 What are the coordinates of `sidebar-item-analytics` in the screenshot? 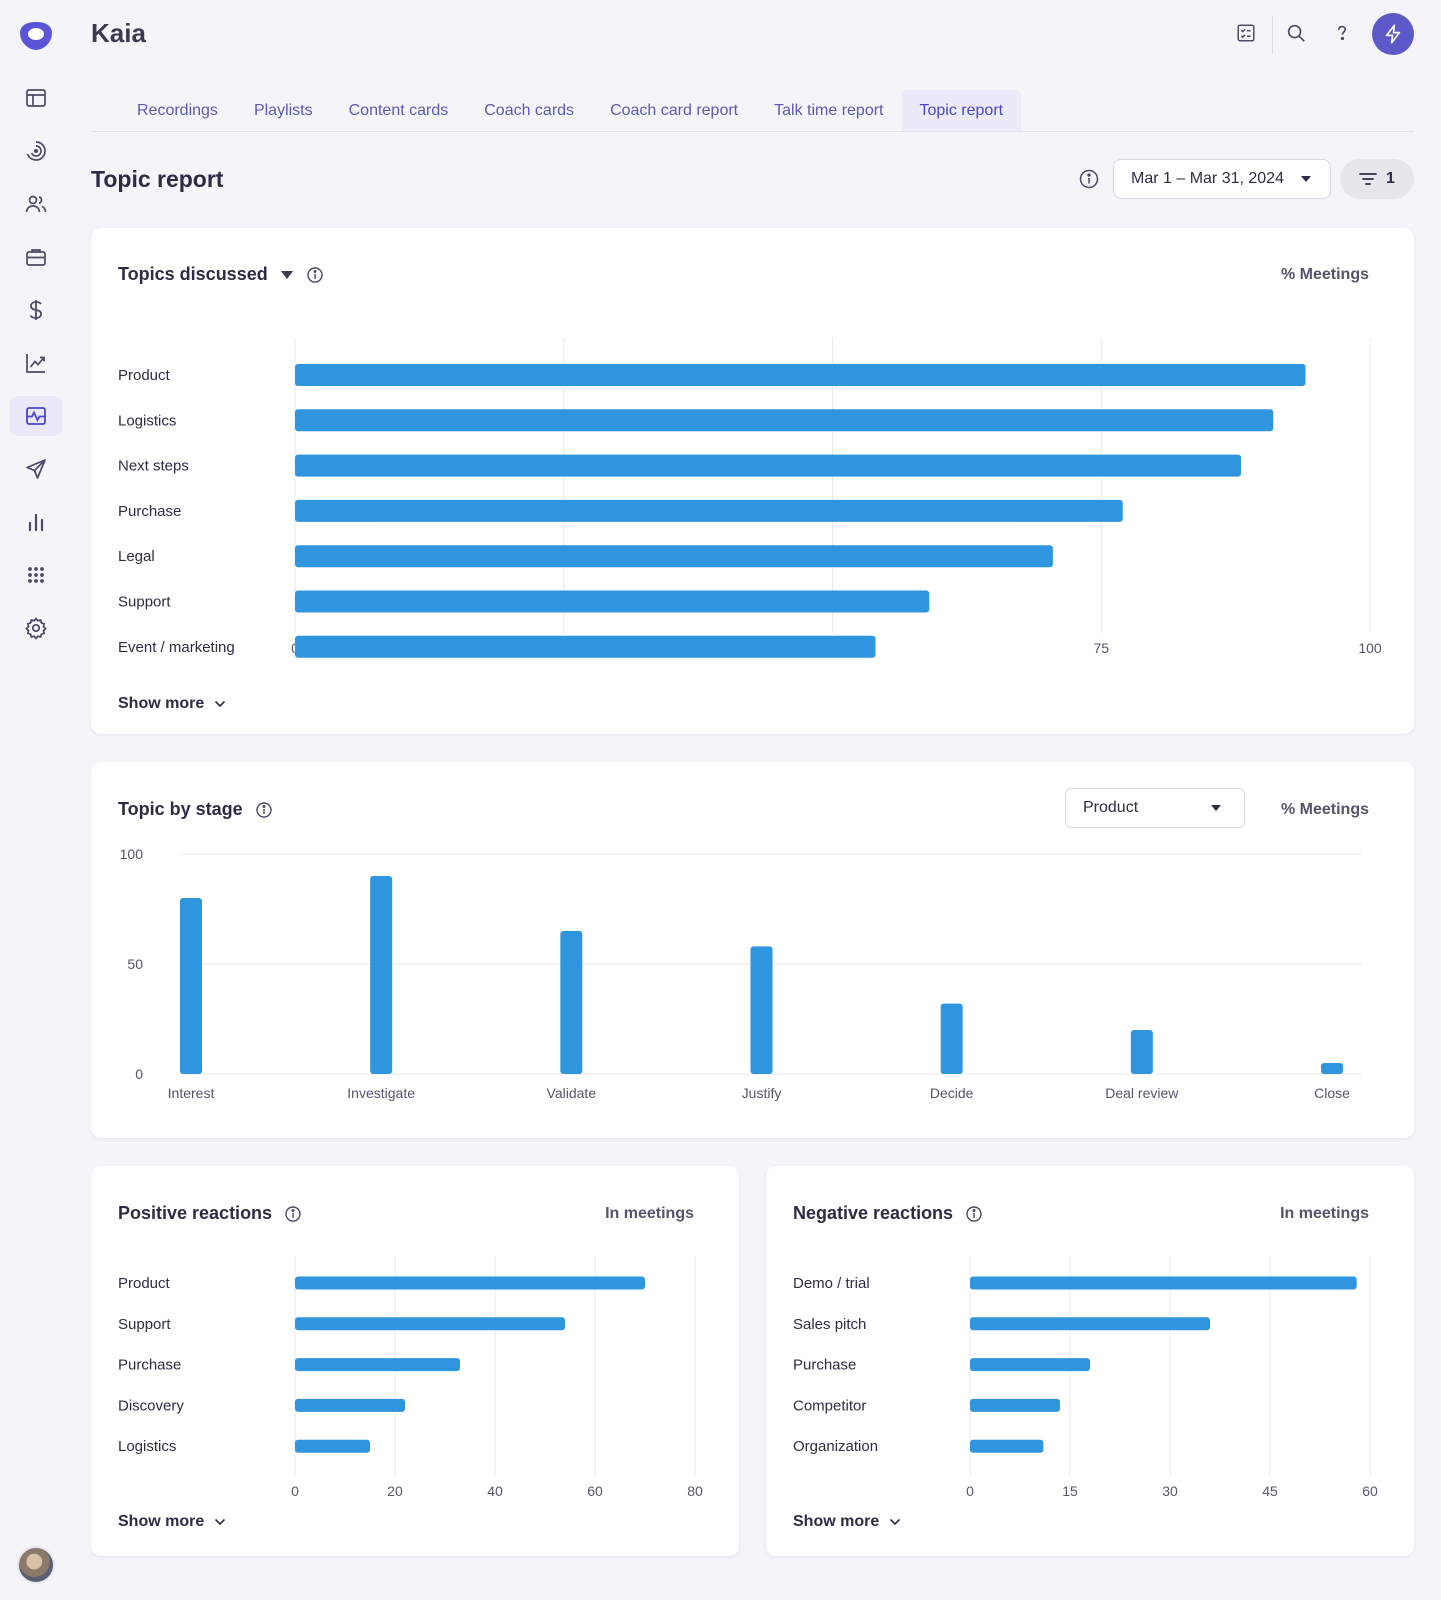 It's located at (36, 522).